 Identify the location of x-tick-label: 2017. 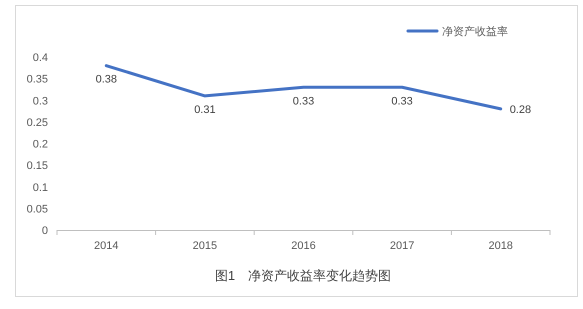
(402, 246).